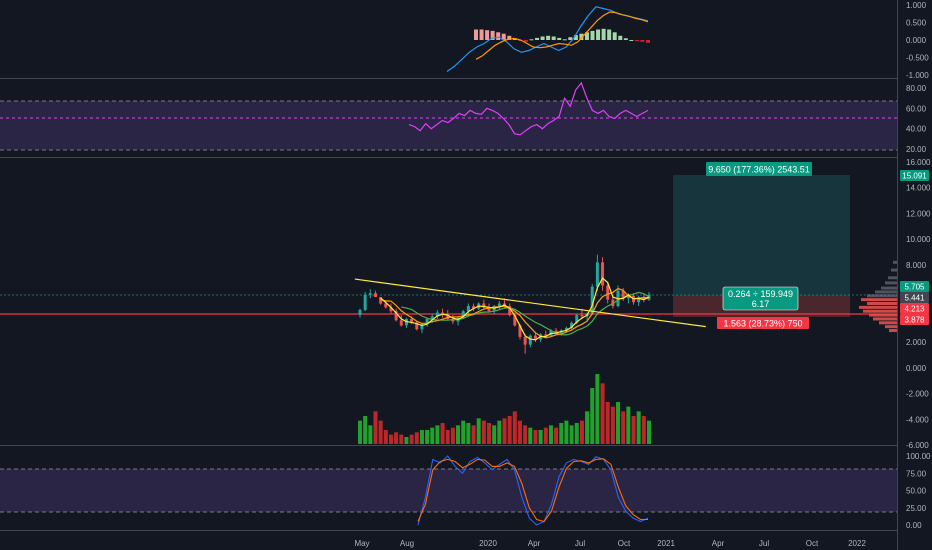 This screenshot has width=932, height=550. Describe the element at coordinates (916, 473) in the screenshot. I see `stoch-y-tick-label: 75.00` at that location.